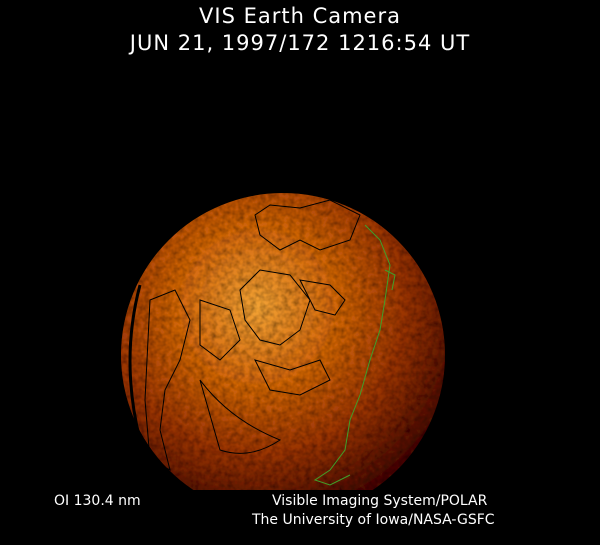  Describe the element at coordinates (373, 520) in the screenshot. I see `institution-label: The University of Iowa/NASA-GSFC` at that location.